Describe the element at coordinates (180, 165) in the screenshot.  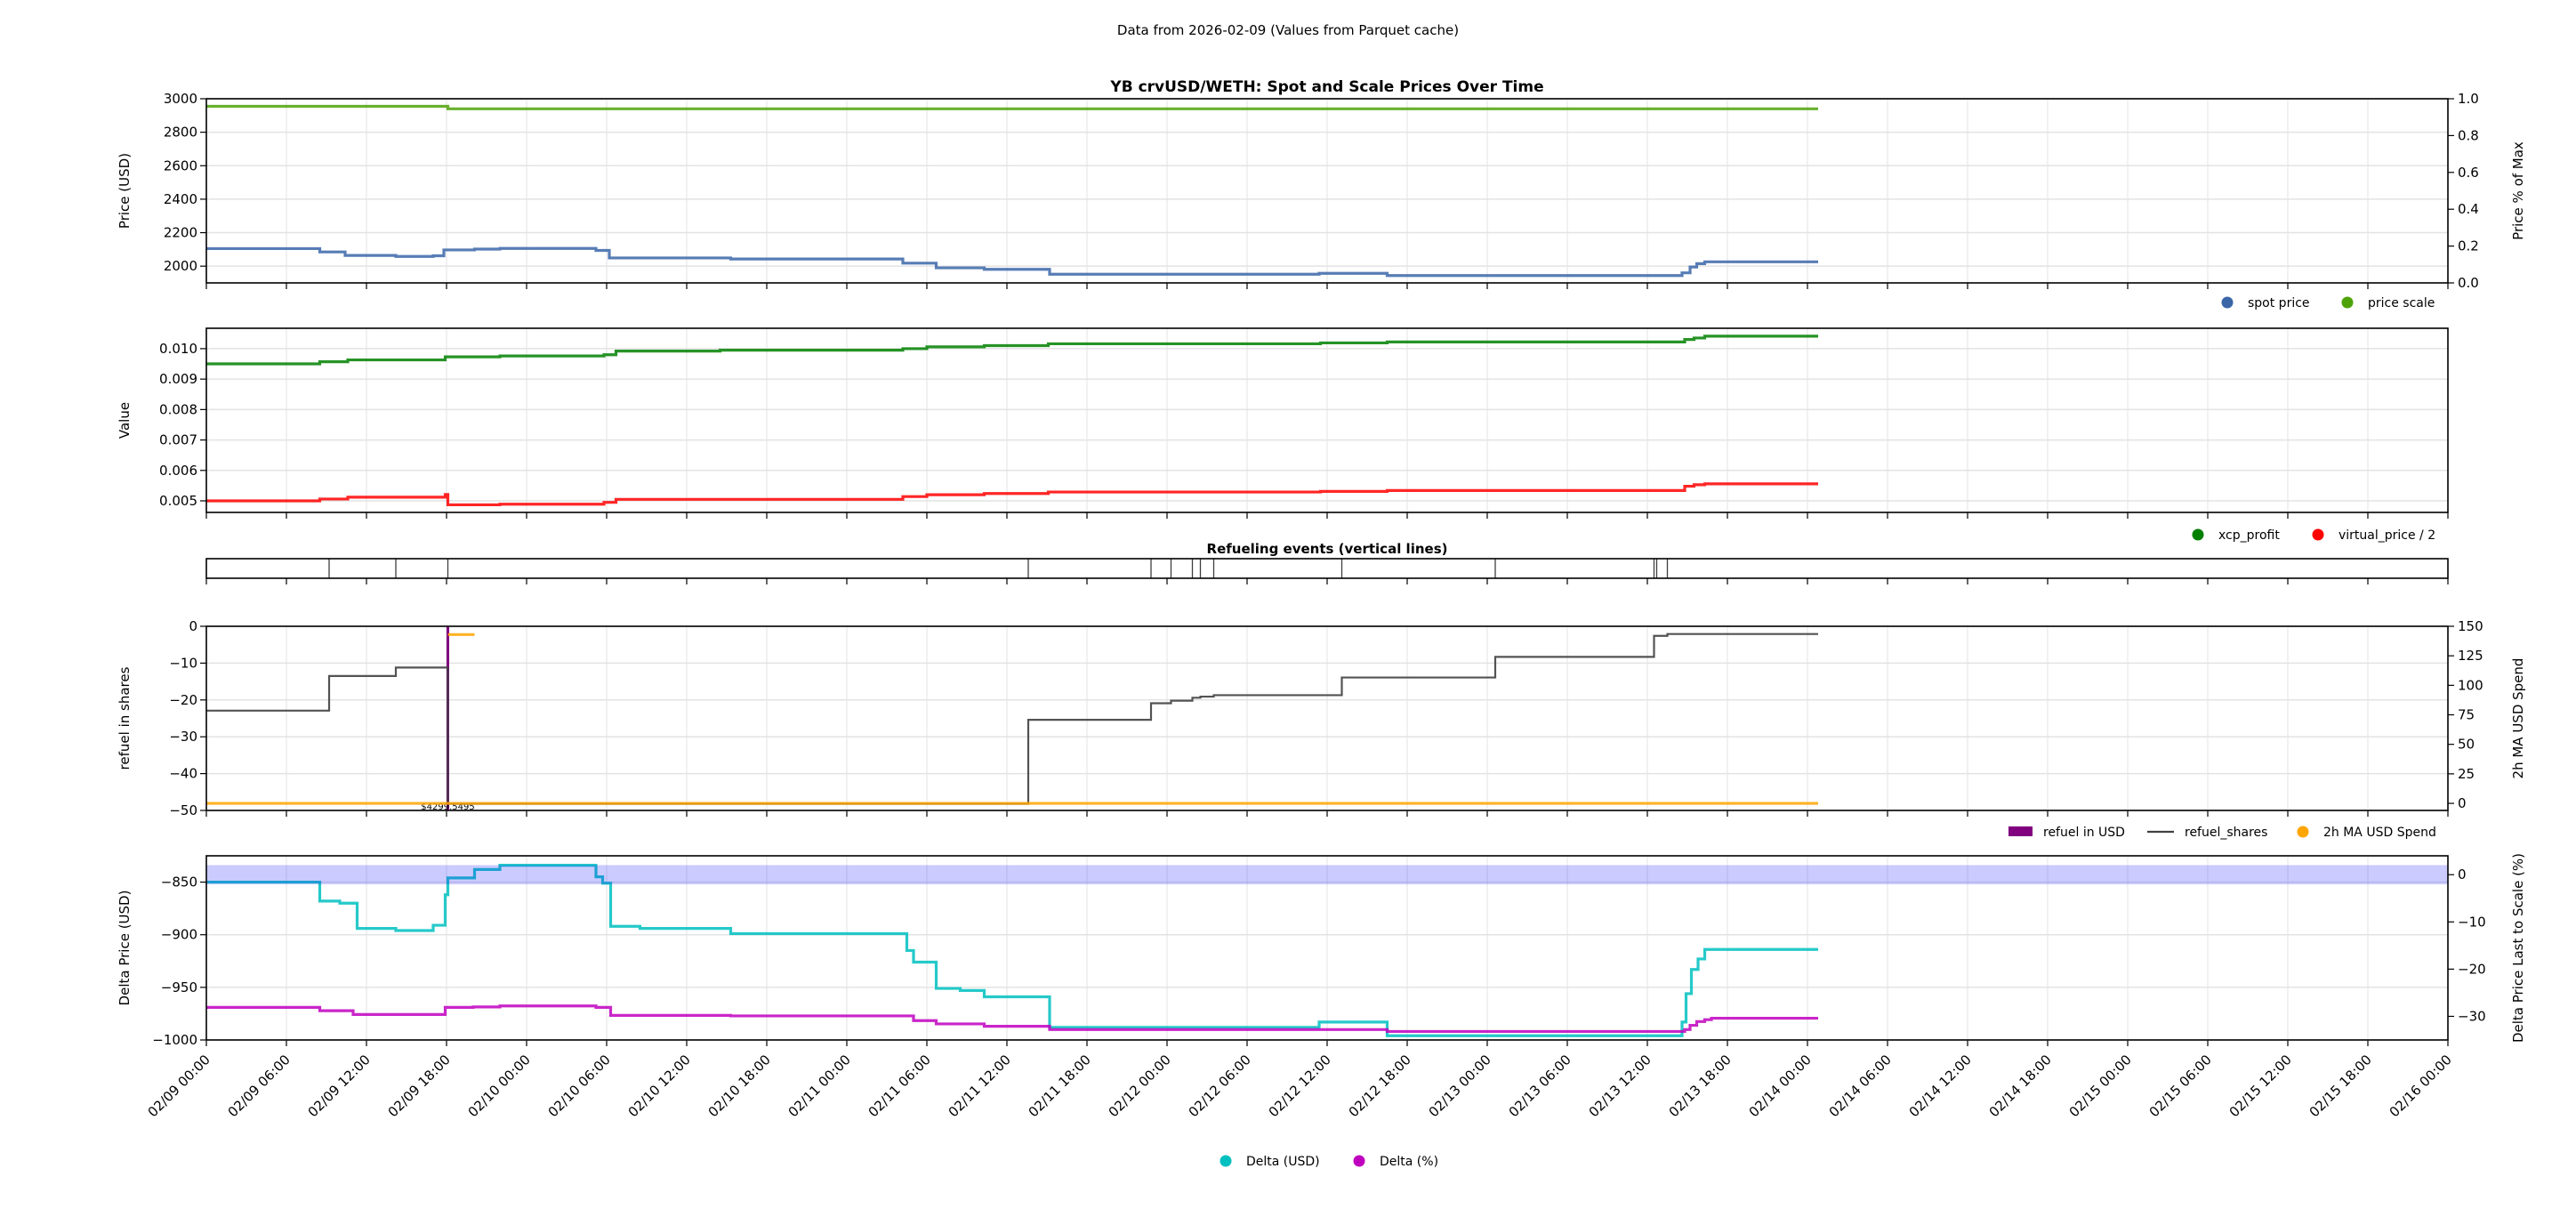
I see `y-tick-label: 2600` at that location.